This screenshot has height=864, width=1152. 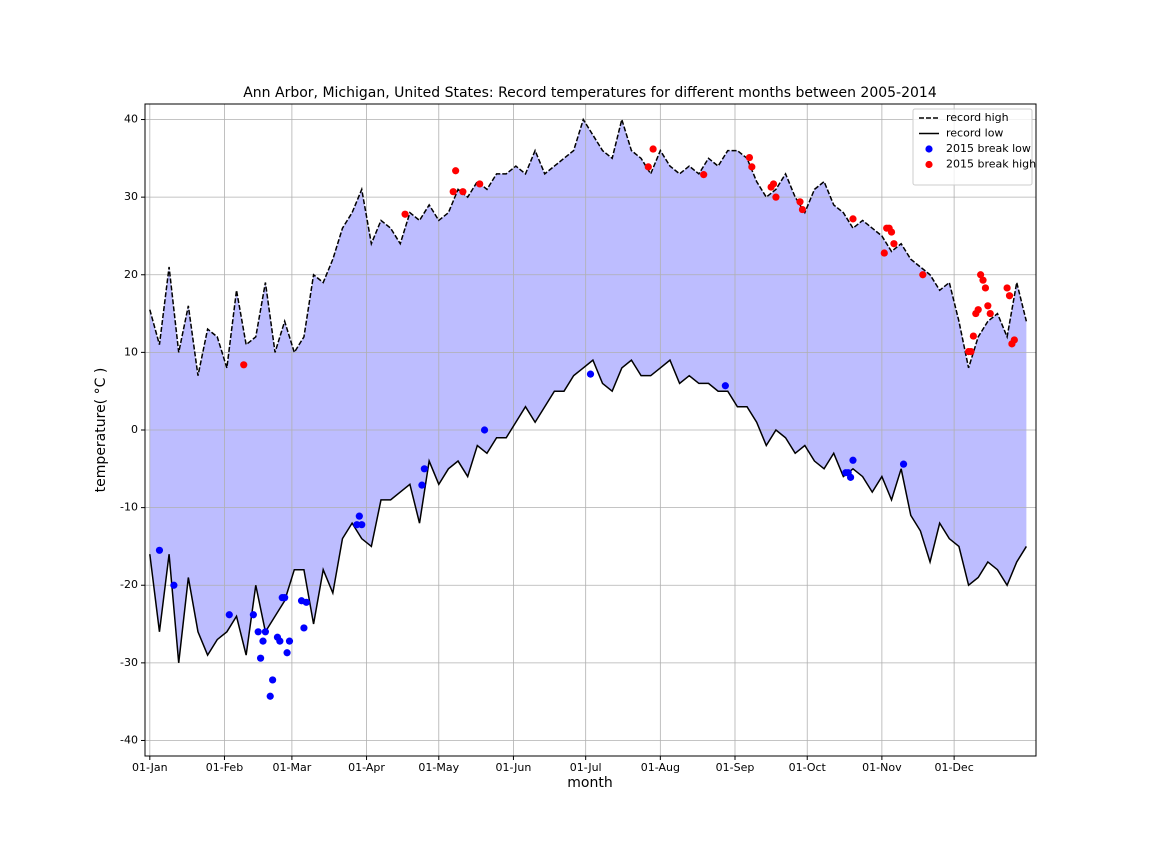 I want to click on y-tick-label: 20, so click(x=131, y=274).